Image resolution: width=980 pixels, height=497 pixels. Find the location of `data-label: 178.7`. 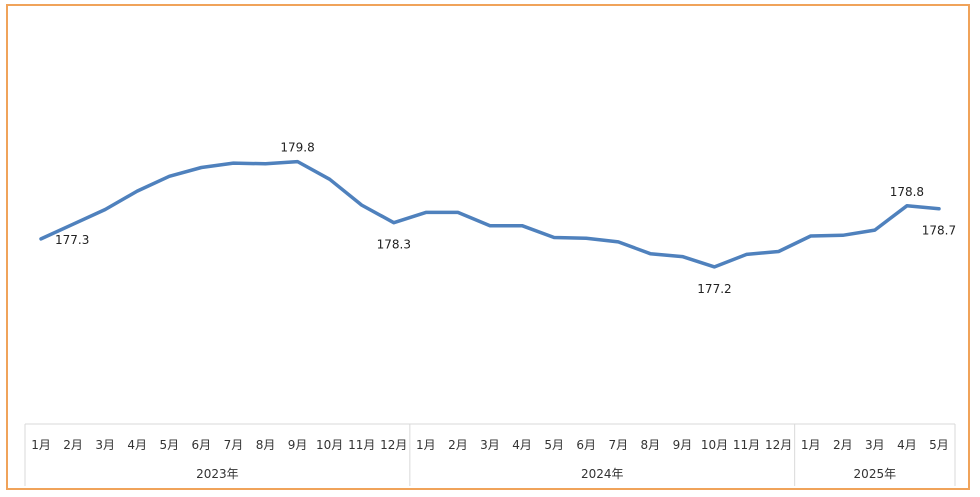

data-label: 178.7 is located at coordinates (939, 231).